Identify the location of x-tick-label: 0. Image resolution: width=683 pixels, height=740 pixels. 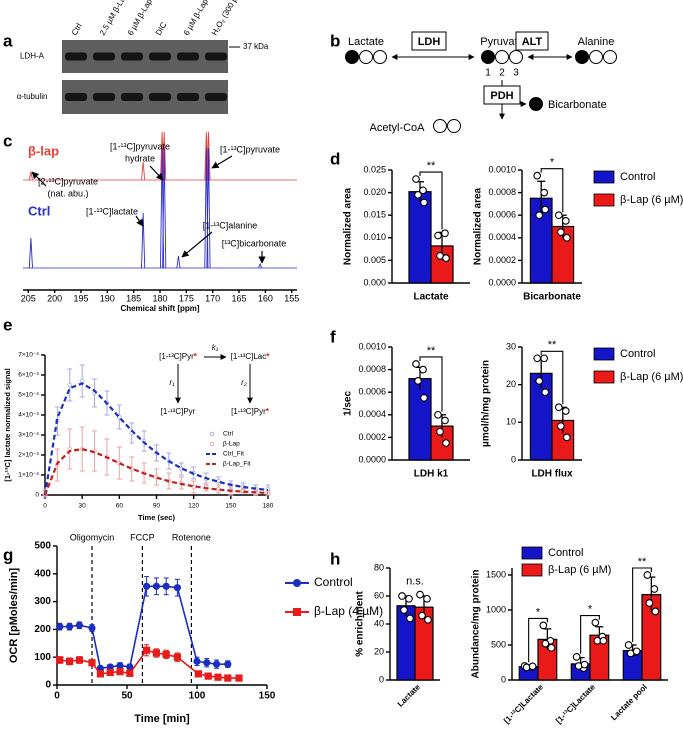
(57, 696).